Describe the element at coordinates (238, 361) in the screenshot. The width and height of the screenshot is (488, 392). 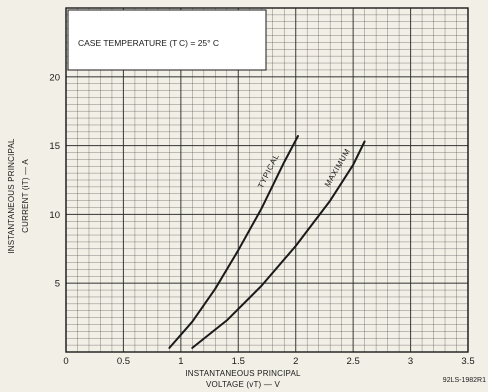
I see `x-tick-label: 1.5` at that location.